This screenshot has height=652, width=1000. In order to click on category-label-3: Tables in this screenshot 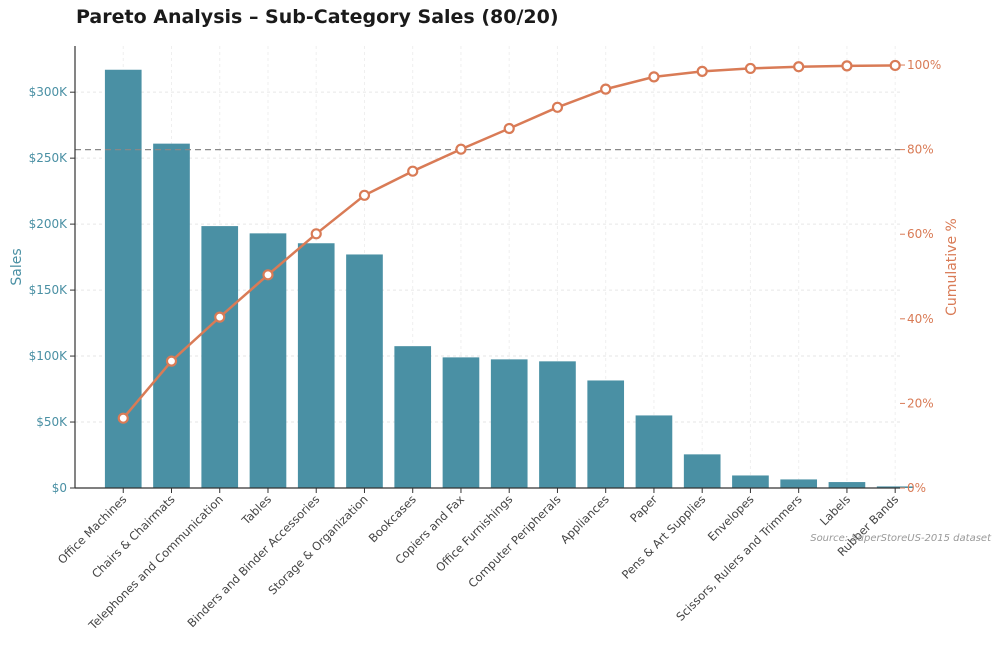, I will do `click(256, 510)`.